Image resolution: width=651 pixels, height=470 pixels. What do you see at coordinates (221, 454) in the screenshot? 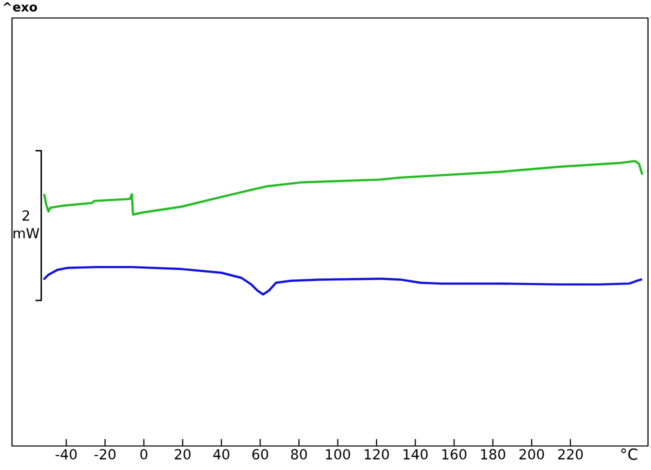
I see `x-tick-label: 40` at bounding box center [221, 454].